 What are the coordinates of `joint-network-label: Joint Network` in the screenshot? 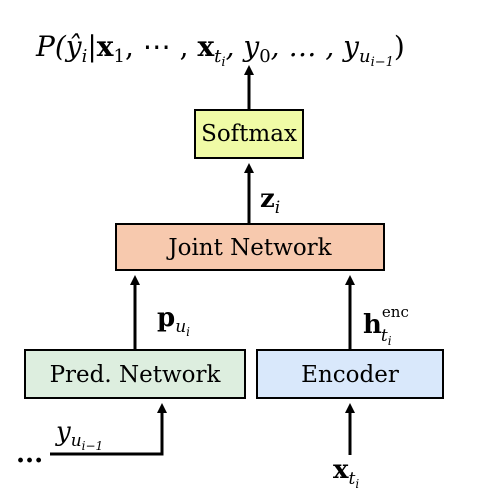 It's located at (249, 248).